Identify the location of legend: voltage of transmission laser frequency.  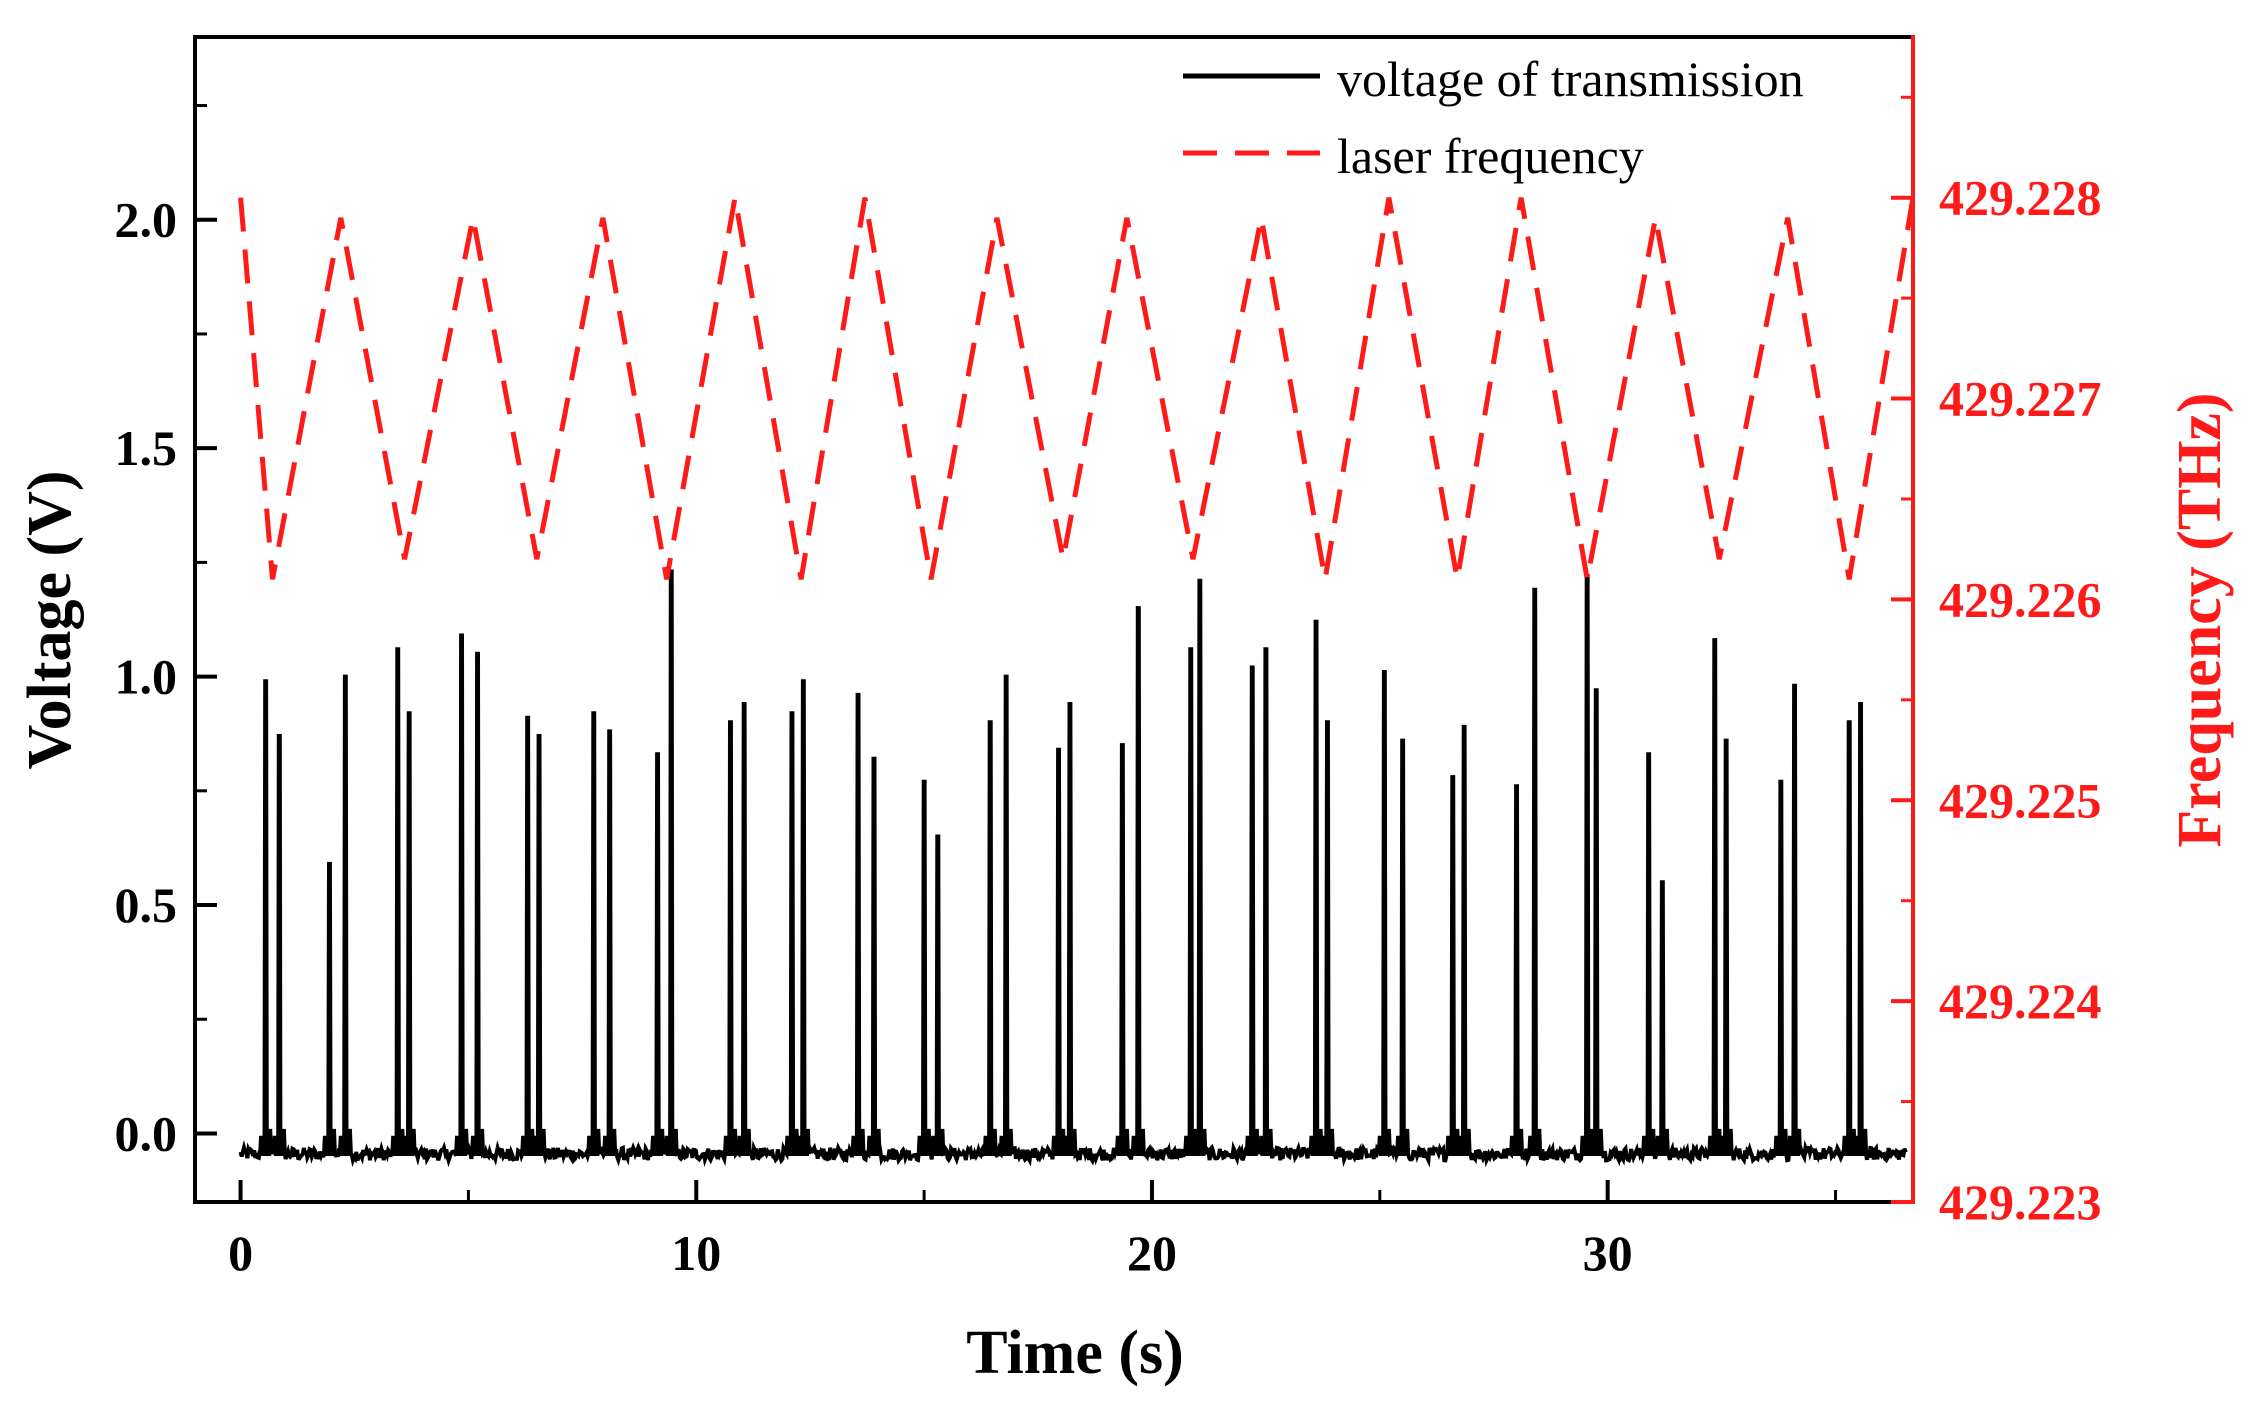
(1493, 117).